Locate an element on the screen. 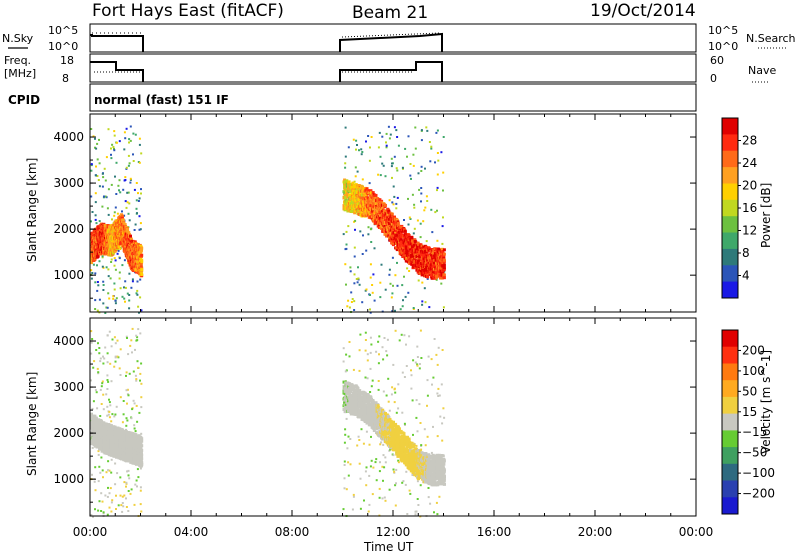  nsky-frame is located at coordinates (393, 38).